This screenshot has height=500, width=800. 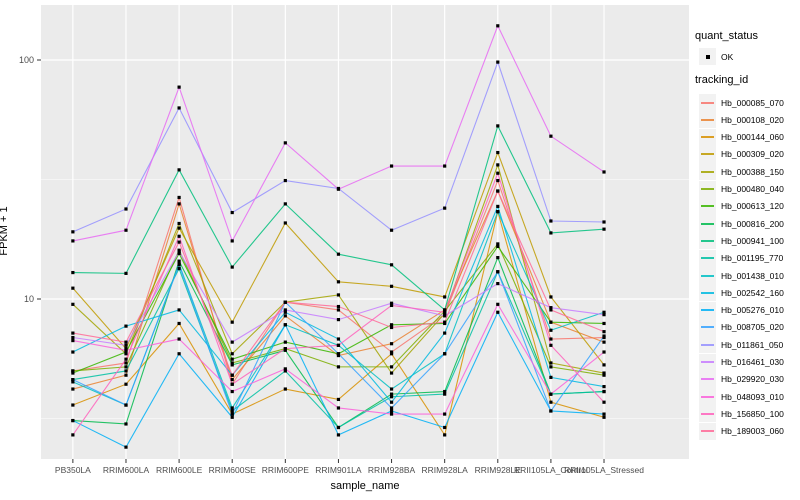 I want to click on legend-item: Hb_000144_060, so click(x=741, y=137).